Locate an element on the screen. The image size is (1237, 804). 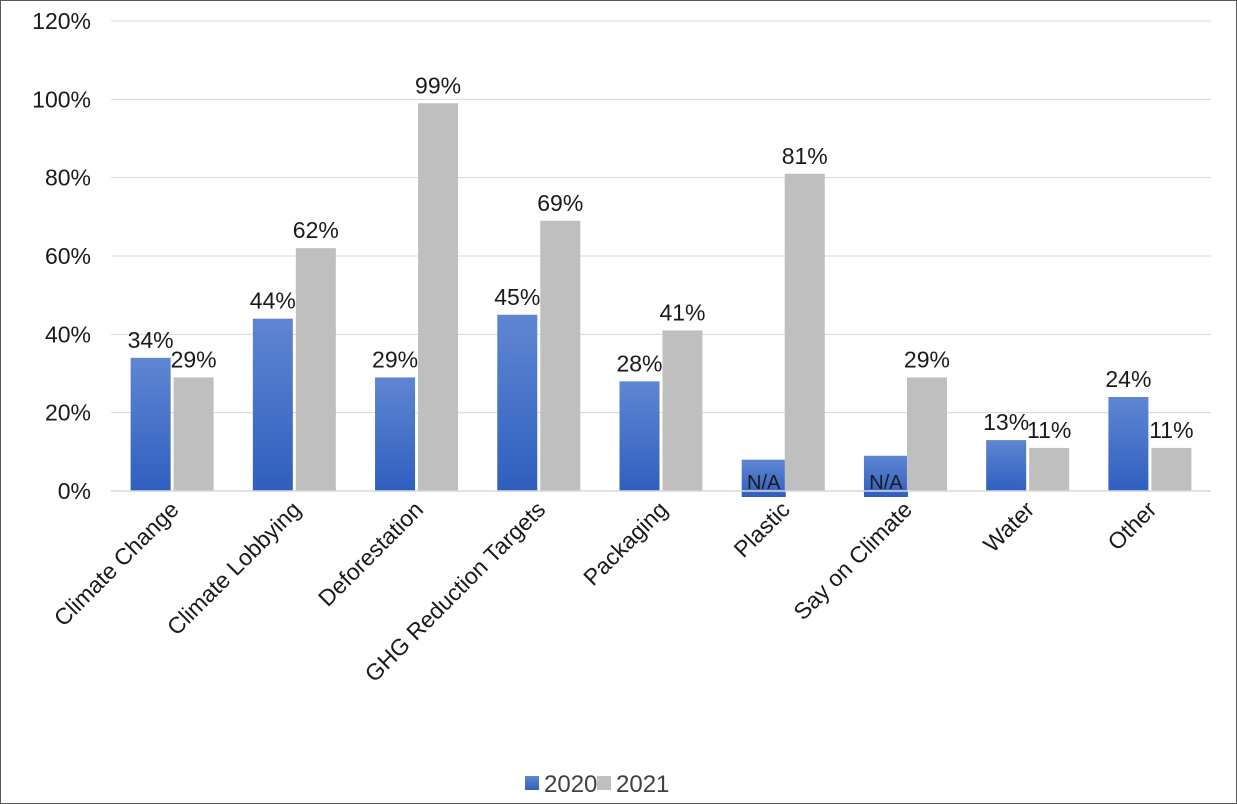
legend: 2020 2021 is located at coordinates (597, 784).